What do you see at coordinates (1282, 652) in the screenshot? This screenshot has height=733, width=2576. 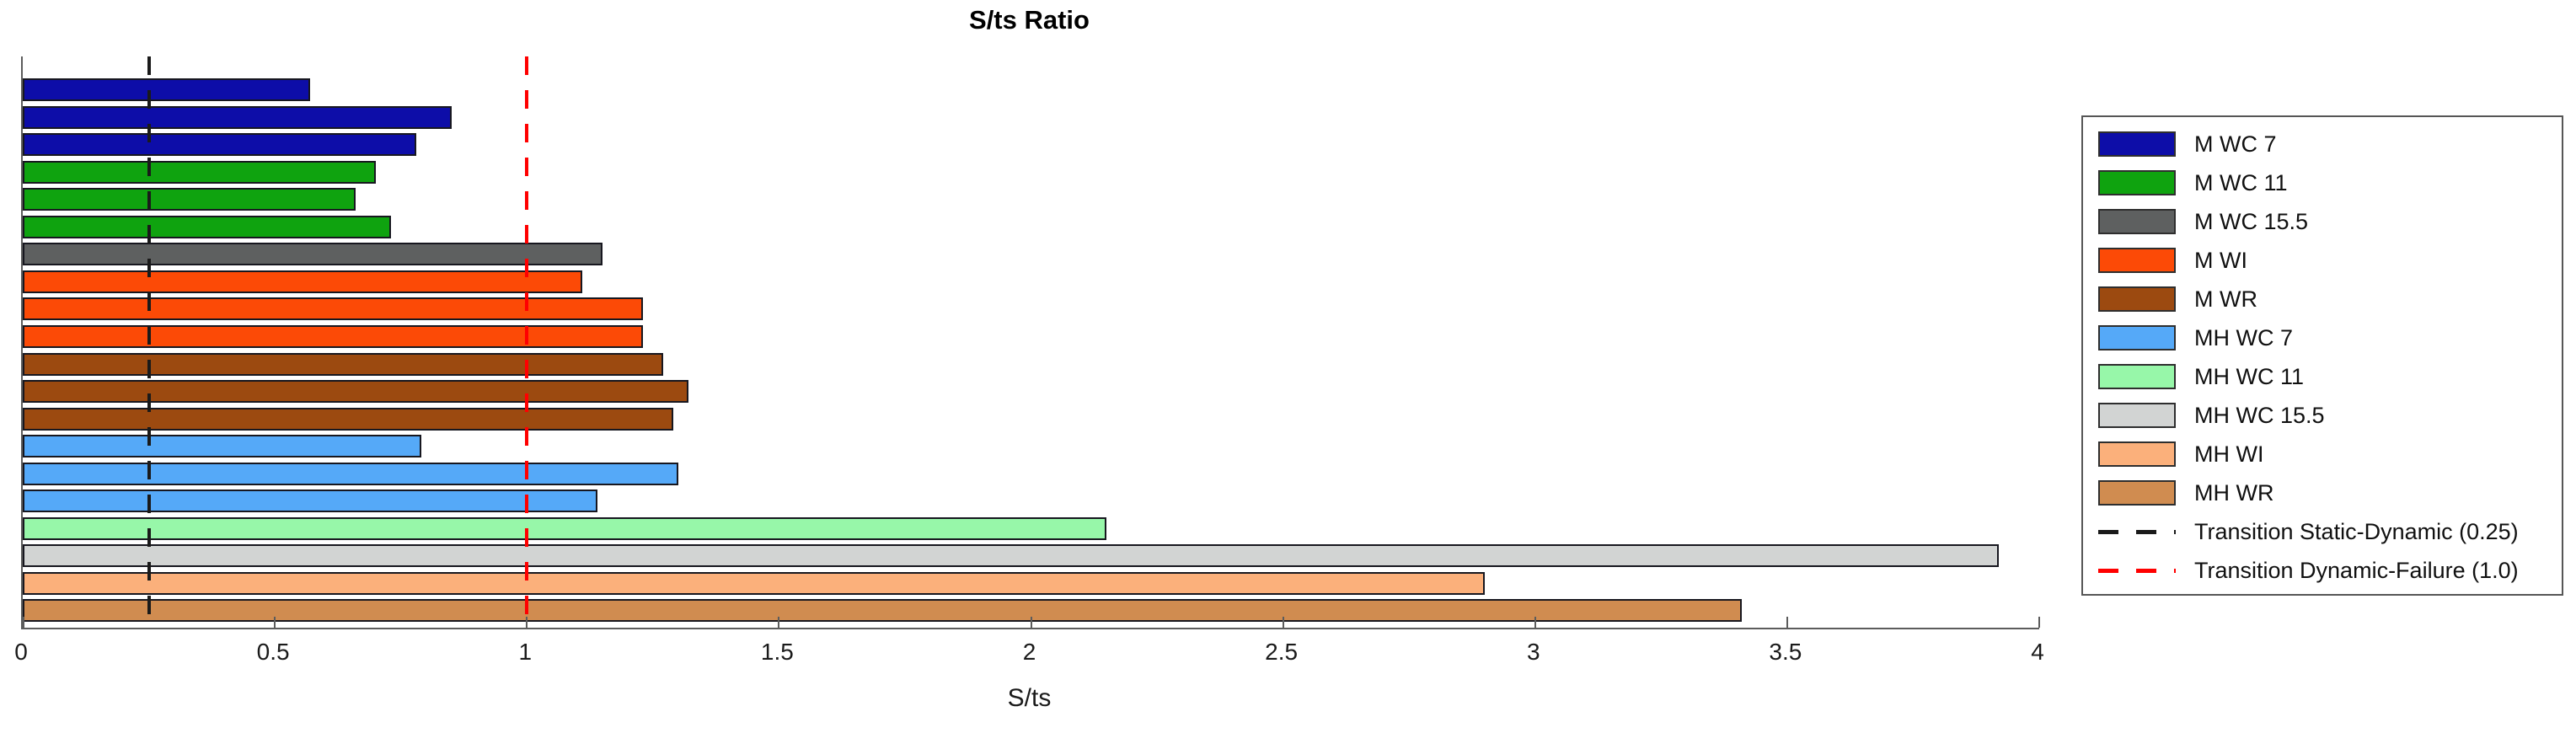 I see `x-tick-label: 2.5` at bounding box center [1282, 652].